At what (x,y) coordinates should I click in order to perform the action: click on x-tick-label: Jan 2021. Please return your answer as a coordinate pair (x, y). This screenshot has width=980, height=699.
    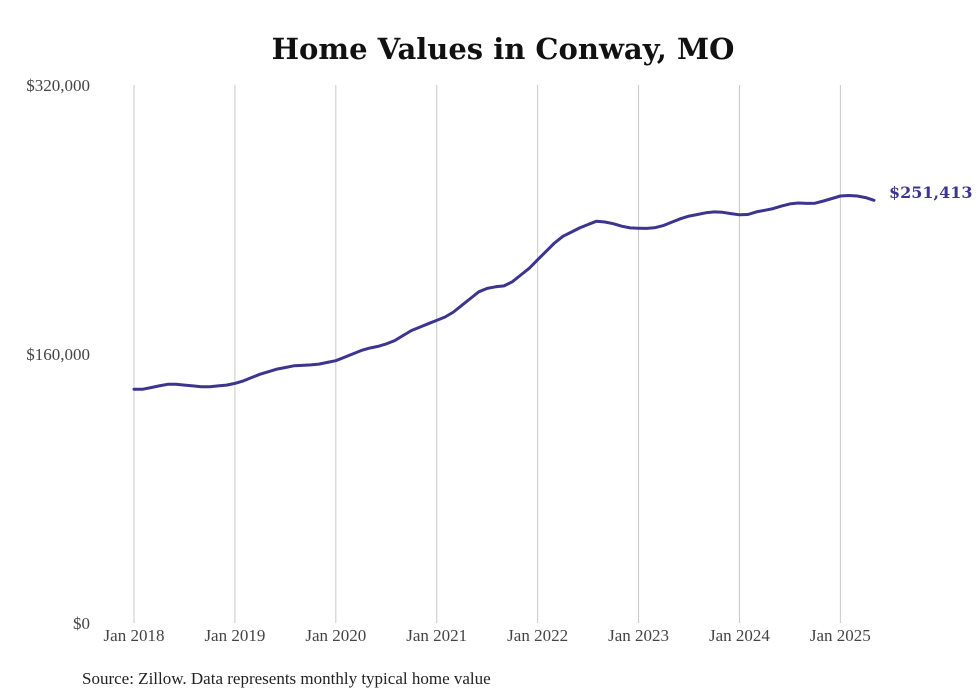
    Looking at the image, I should click on (436, 635).